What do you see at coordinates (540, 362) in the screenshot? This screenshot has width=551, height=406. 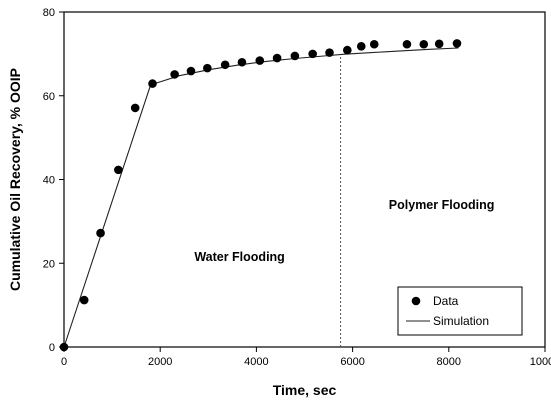 I see `x-tick-label: 10000` at bounding box center [540, 362].